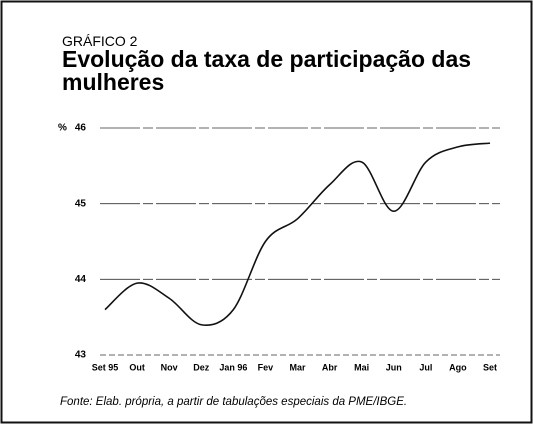 This screenshot has width=533, height=424. What do you see at coordinates (490, 367) in the screenshot?
I see `x-tick-label: Set` at bounding box center [490, 367].